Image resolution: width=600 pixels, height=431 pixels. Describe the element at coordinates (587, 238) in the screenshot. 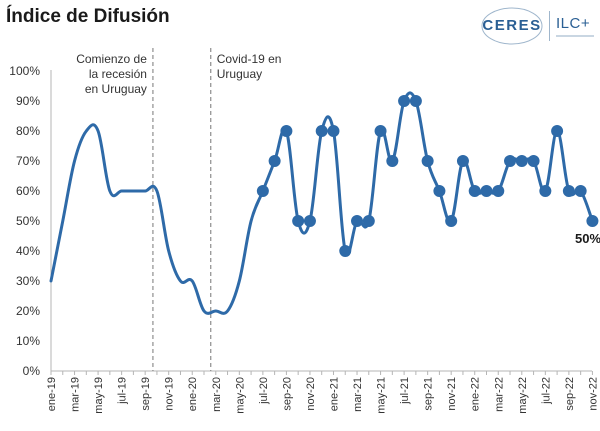

I see `end-value-label: 50%` at that location.